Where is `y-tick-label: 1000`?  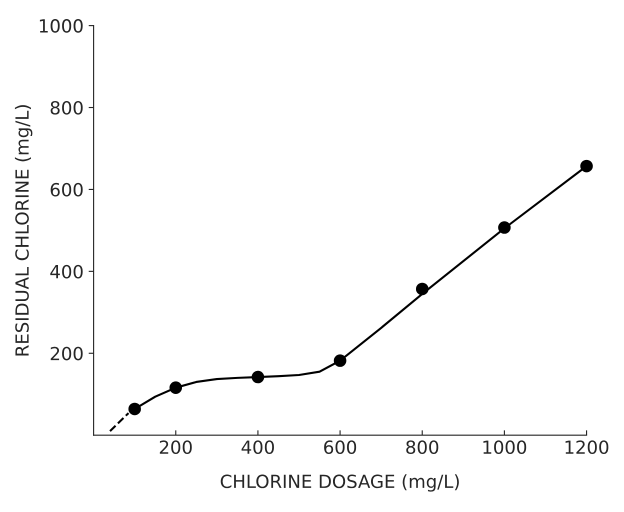
y-tick-label: 1000 is located at coordinates (61, 26).